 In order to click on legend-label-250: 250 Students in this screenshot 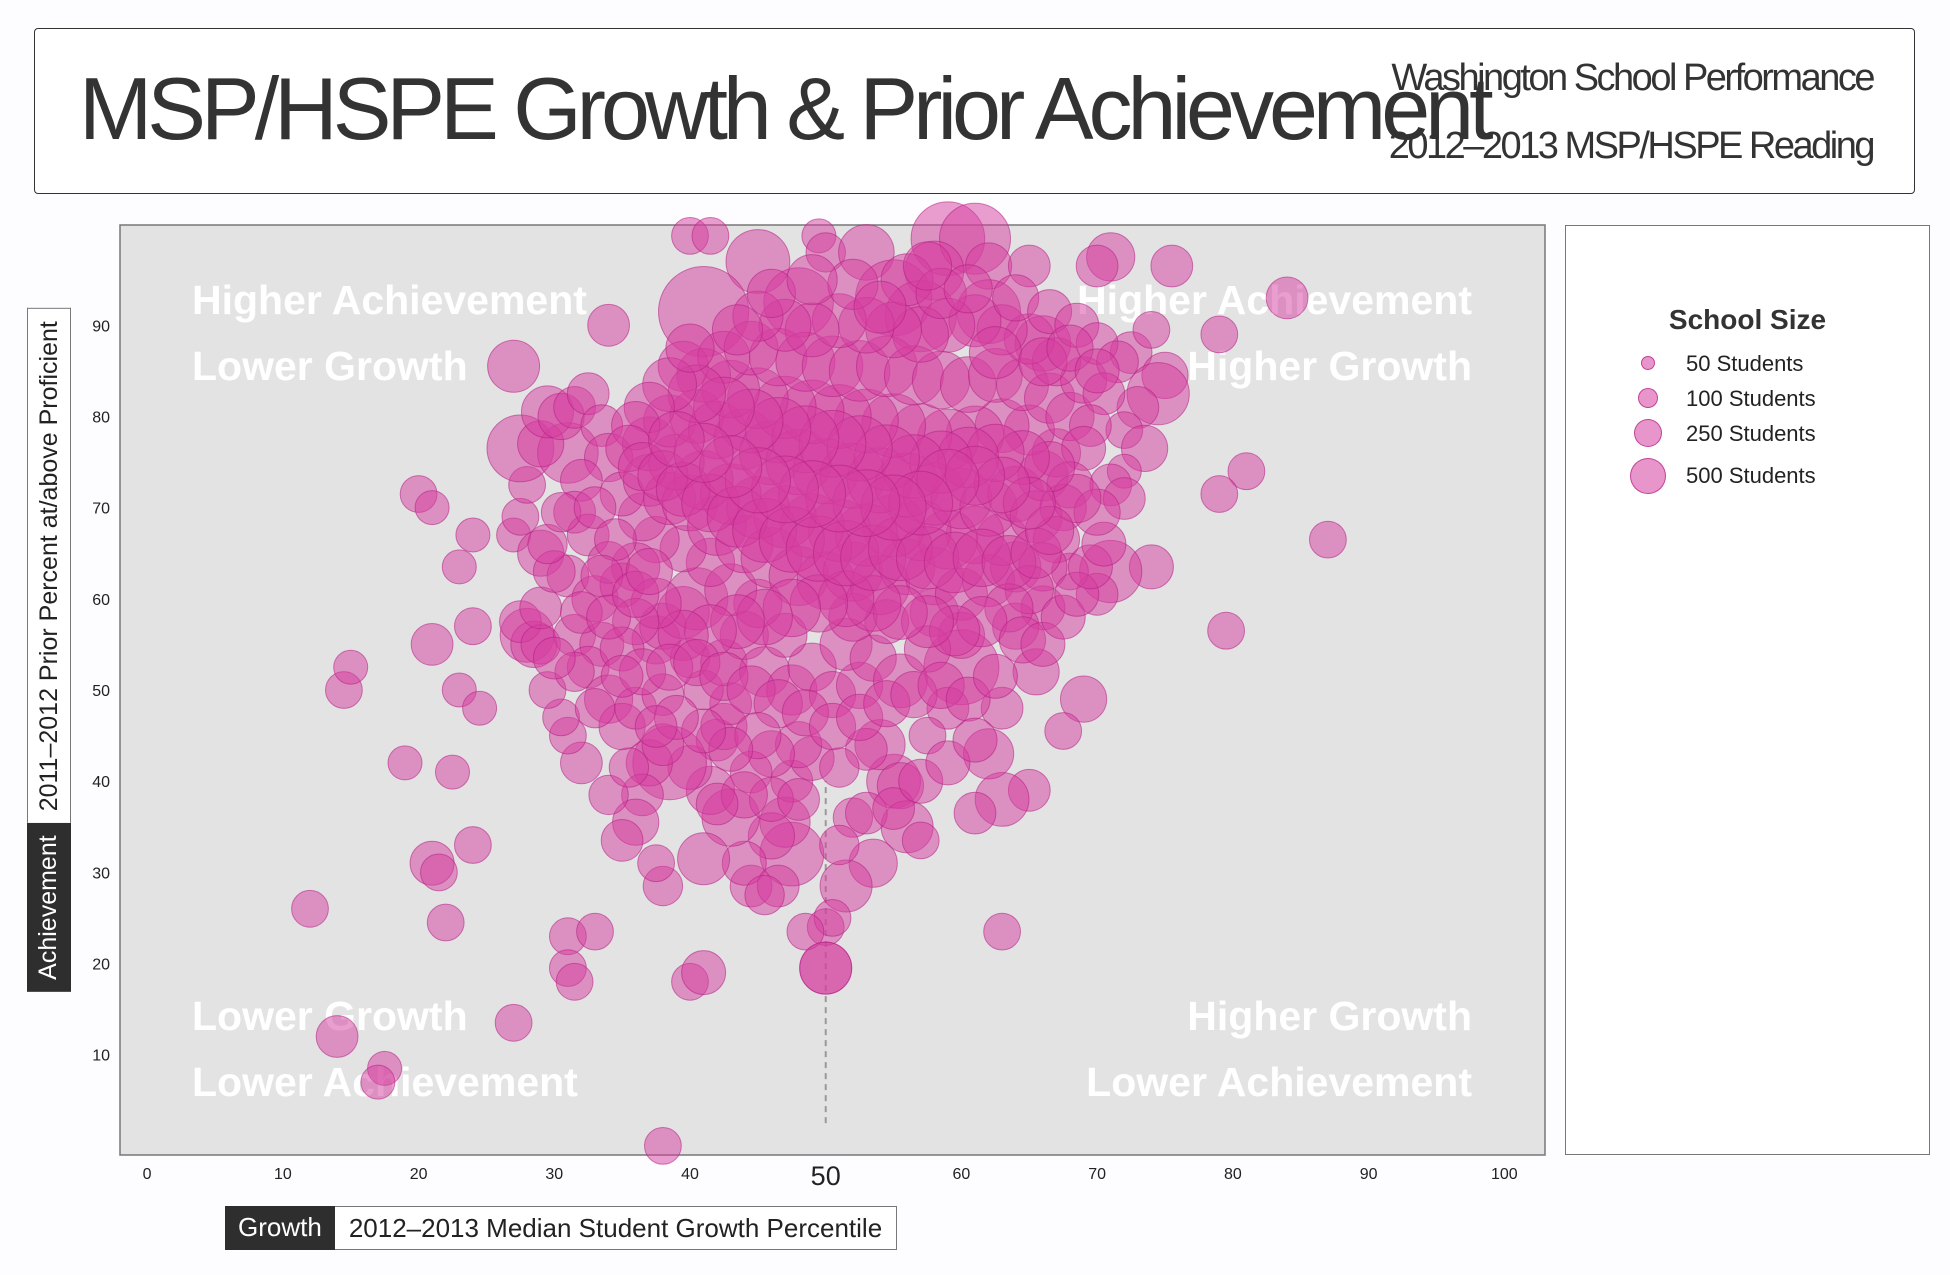, I will do `click(1751, 433)`.